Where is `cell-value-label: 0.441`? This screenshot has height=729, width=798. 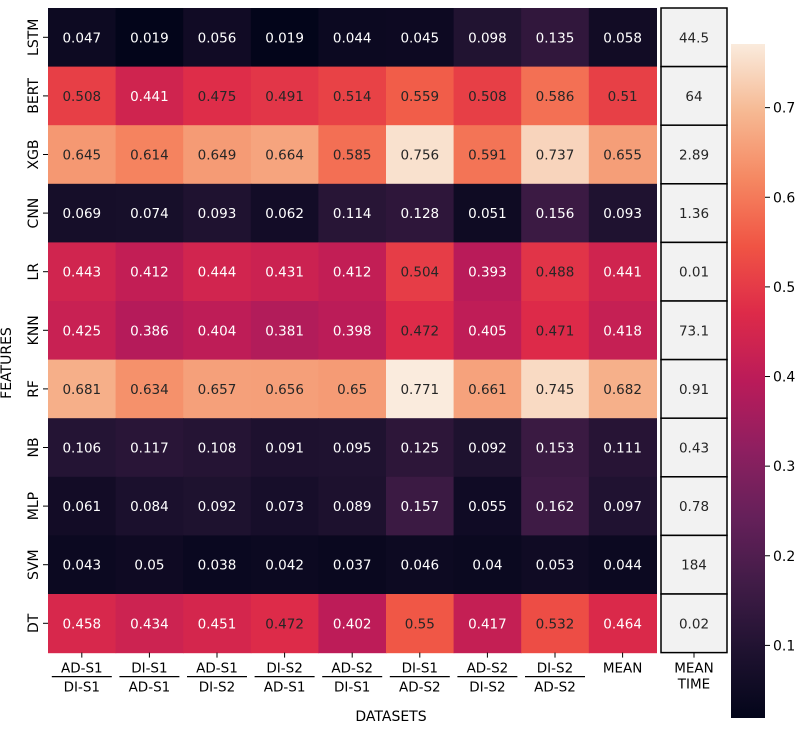 cell-value-label: 0.441 is located at coordinates (622, 273).